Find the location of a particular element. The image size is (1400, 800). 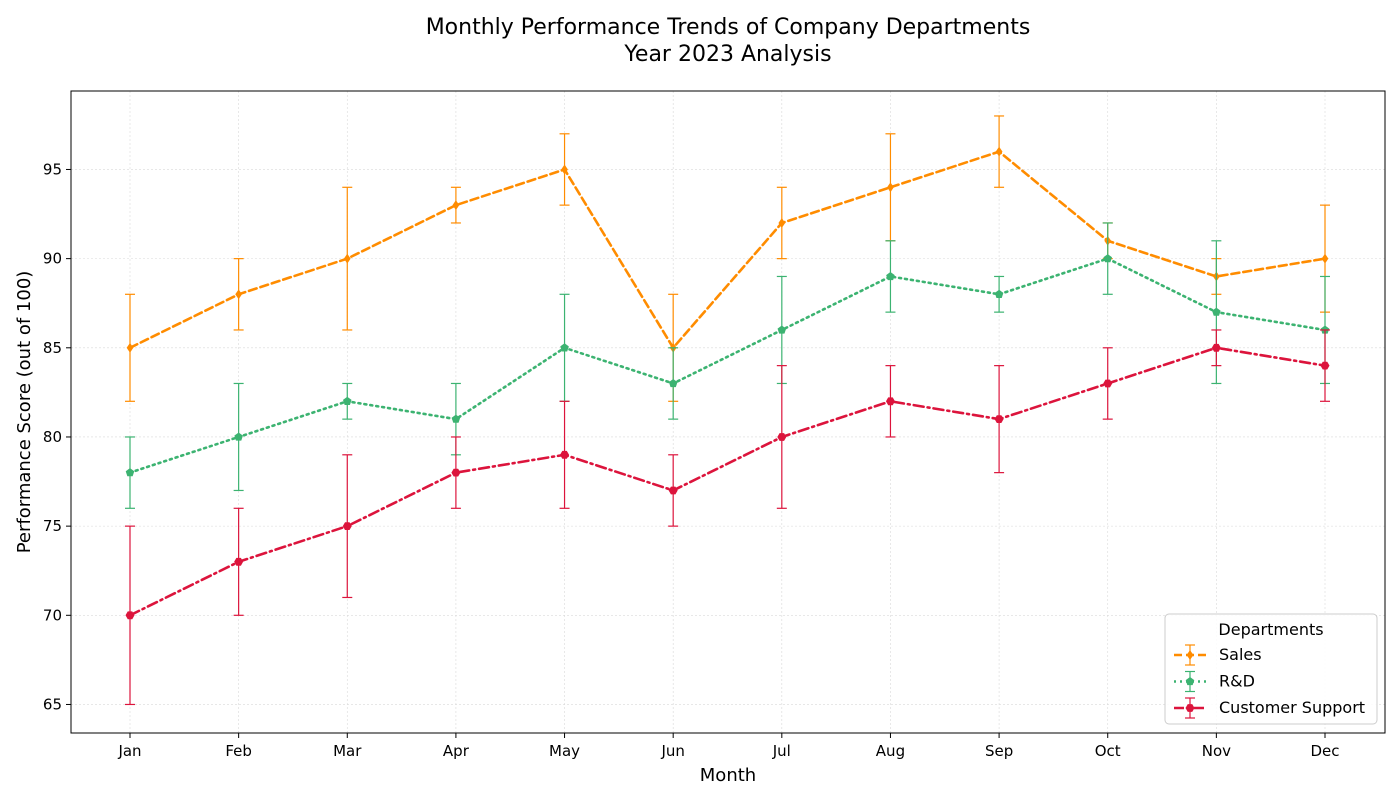

legend-label: Customer Support is located at coordinates (1292, 707).